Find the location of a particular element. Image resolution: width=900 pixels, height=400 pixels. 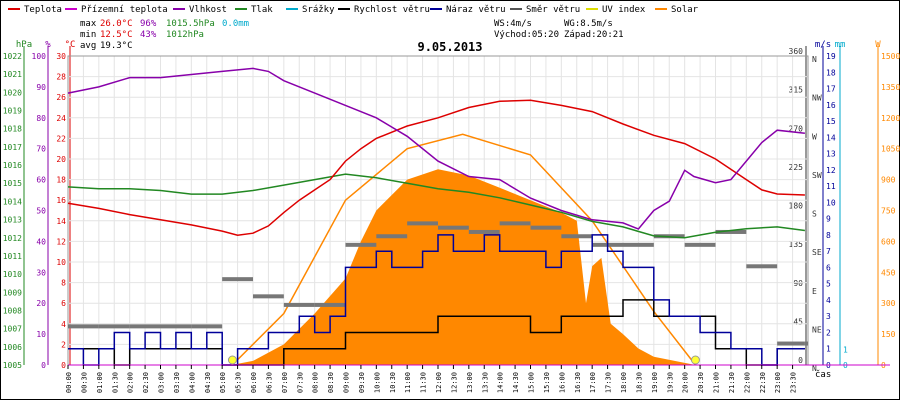

axis-tick-ms: 18 is located at coordinates (831, 72).